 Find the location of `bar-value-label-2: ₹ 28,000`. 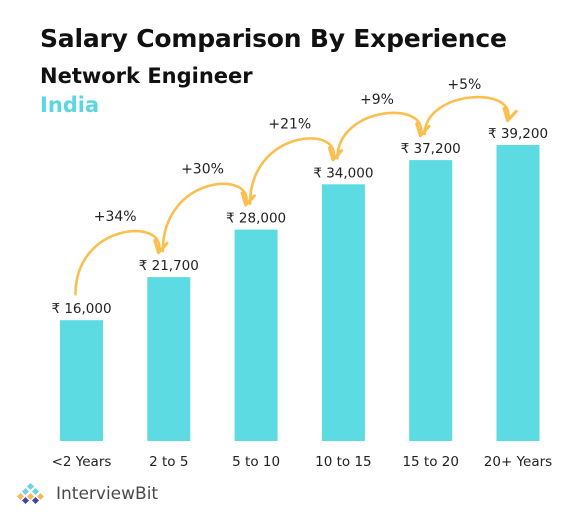

bar-value-label-2: ₹ 28,000 is located at coordinates (256, 219).